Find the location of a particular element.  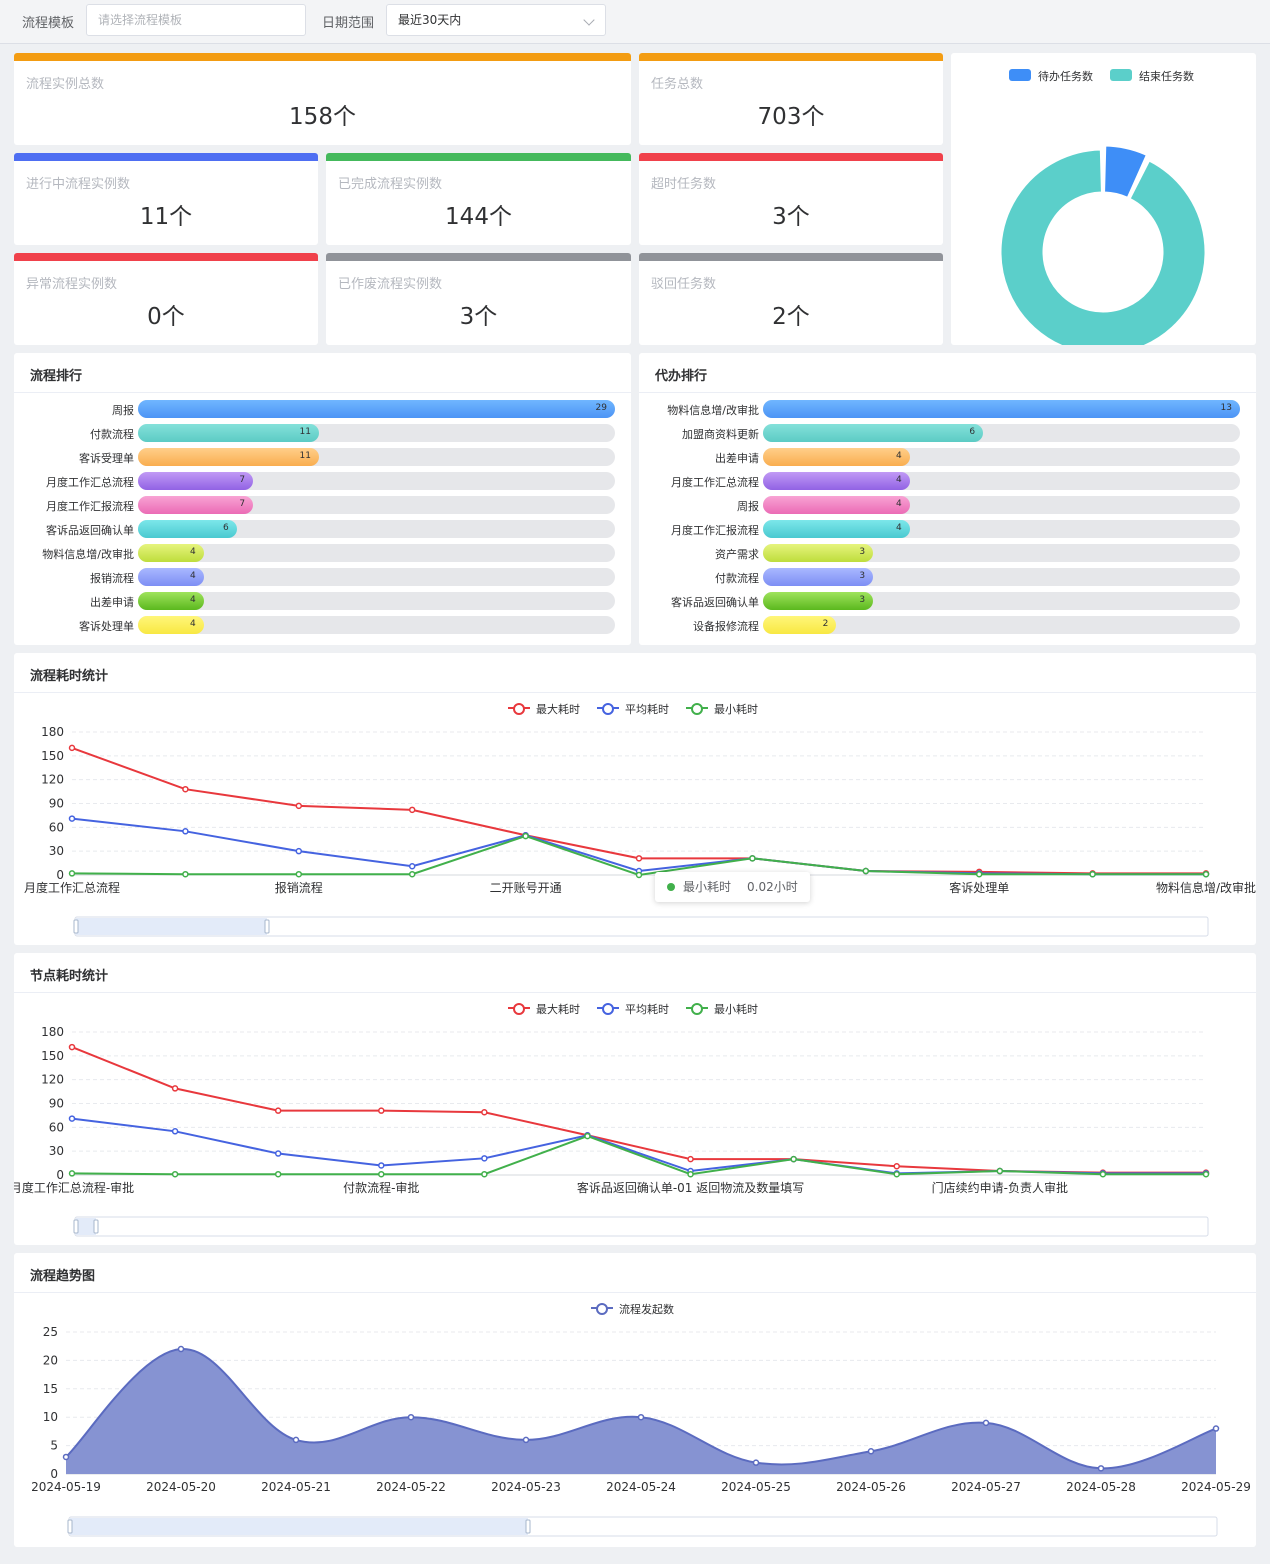

proxy-rank-bar: 2 is located at coordinates (800, 625).